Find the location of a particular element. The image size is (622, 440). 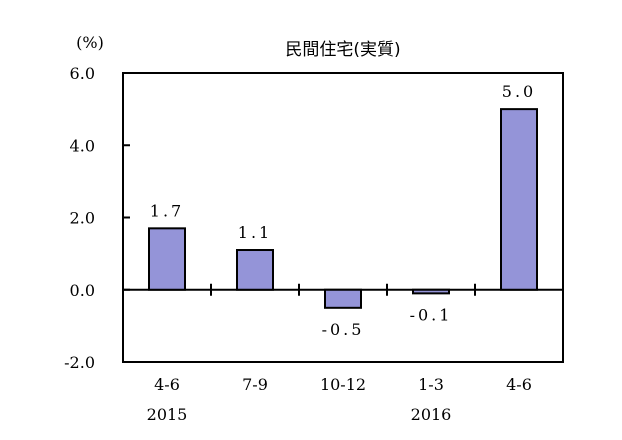

x-tick-label: 10-12 is located at coordinates (343, 384).